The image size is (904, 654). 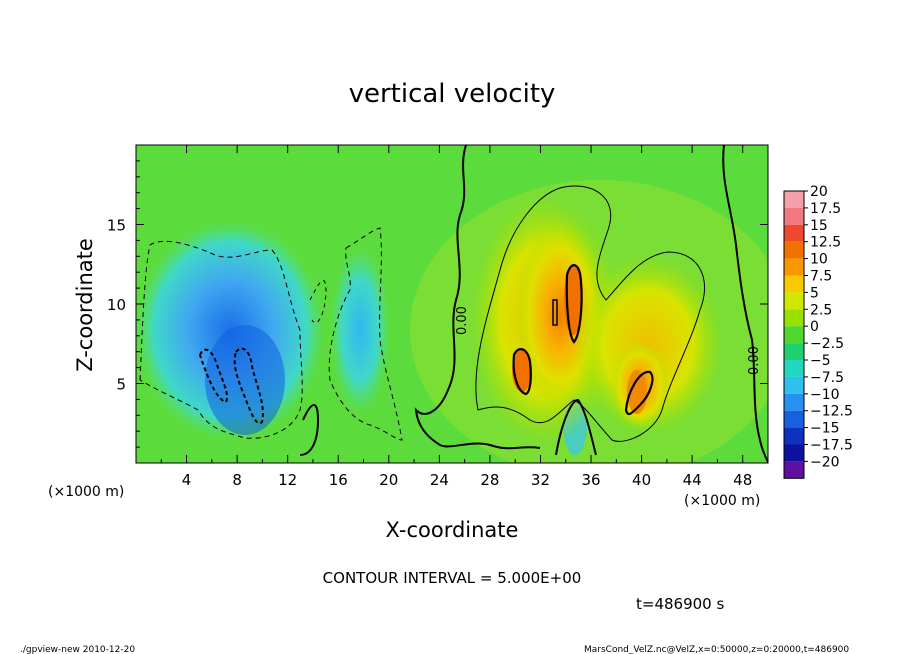 I want to click on x-tick-label: 4, so click(x=187, y=480).